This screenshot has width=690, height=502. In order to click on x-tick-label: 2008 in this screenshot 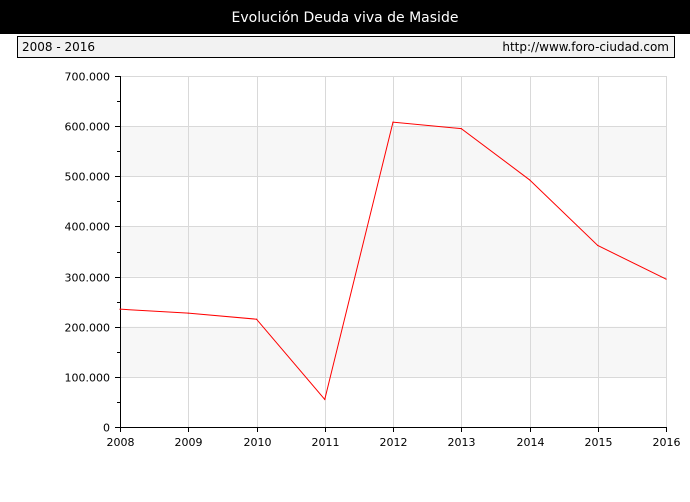, I will do `click(121, 442)`.